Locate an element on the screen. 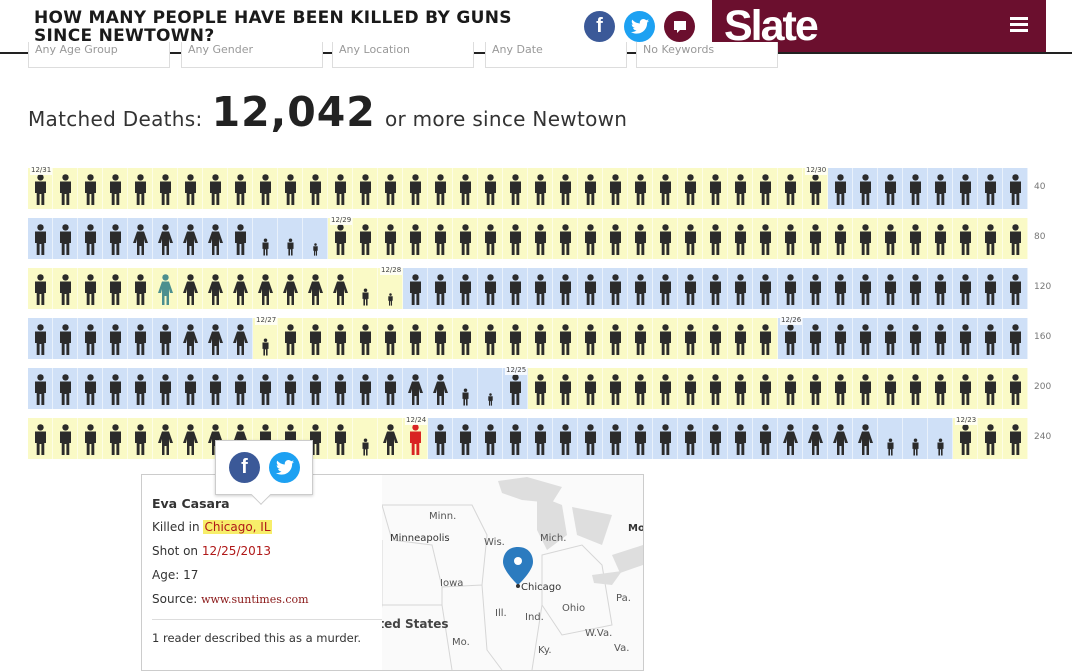 This screenshot has height=671, width=1072. source-link: www.suntimes.com is located at coordinates (255, 599).